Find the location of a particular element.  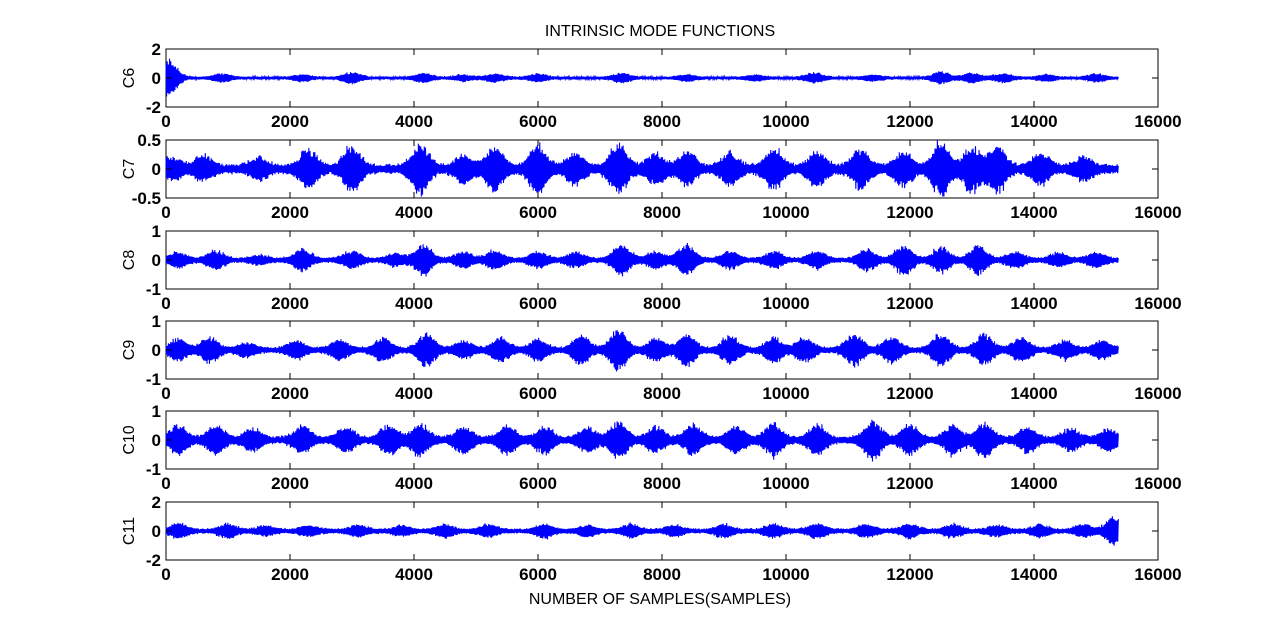

chart-title: INTRINSIC MODE FUNCTIONS is located at coordinates (660, 31).